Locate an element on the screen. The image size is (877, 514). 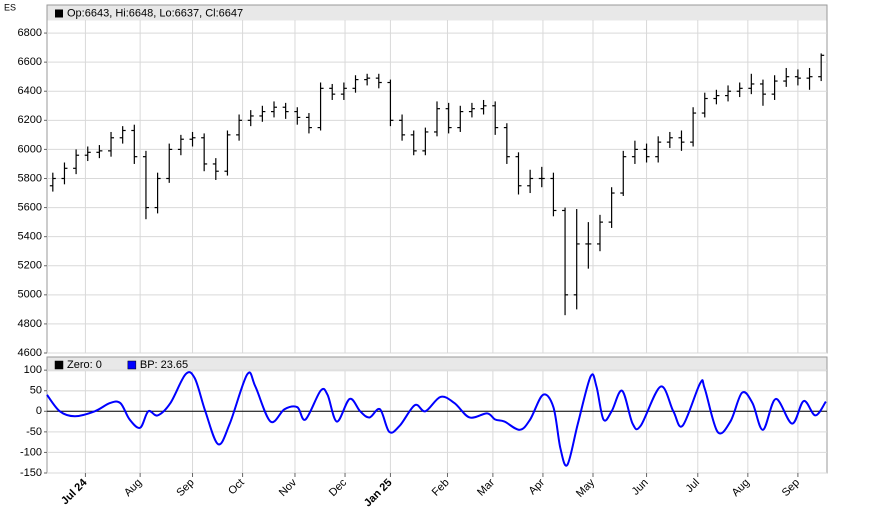
y-tick-label: 5800 is located at coordinates (30, 178).